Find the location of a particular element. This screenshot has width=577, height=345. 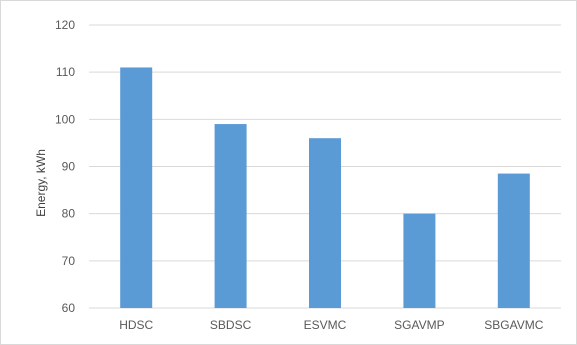

y-tick-label: 60 is located at coordinates (69, 308).